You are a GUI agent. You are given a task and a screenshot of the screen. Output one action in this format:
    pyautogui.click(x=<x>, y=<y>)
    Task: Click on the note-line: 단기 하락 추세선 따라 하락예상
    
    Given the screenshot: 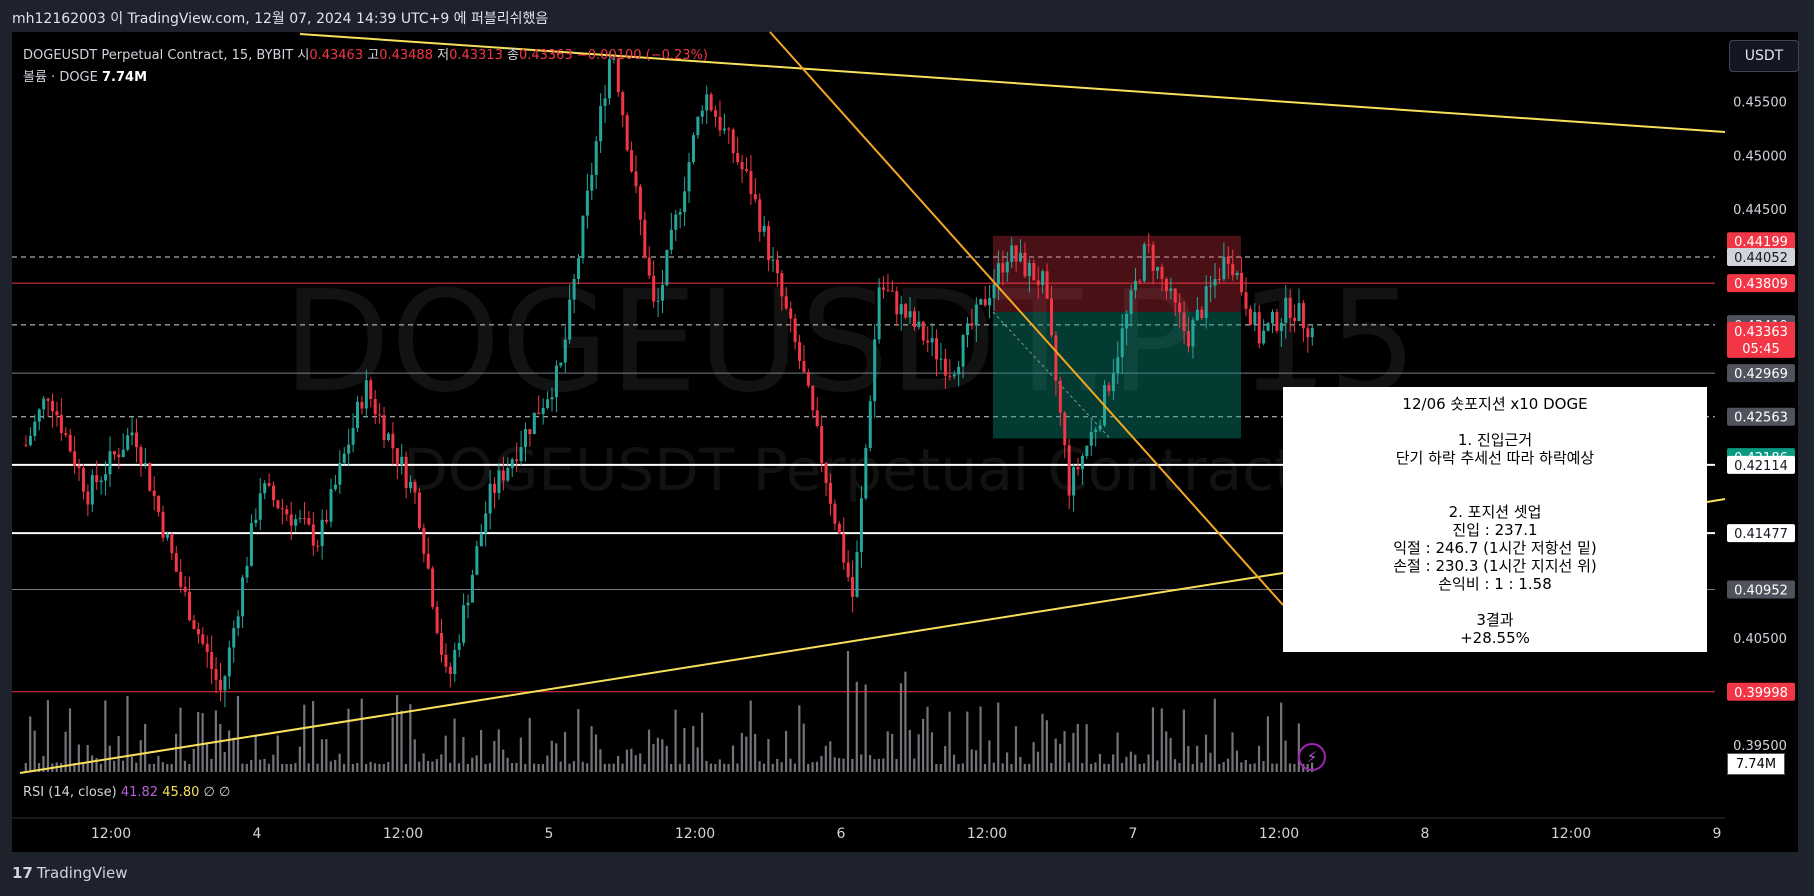 What is the action you would take?
    pyautogui.click(x=1495, y=458)
    